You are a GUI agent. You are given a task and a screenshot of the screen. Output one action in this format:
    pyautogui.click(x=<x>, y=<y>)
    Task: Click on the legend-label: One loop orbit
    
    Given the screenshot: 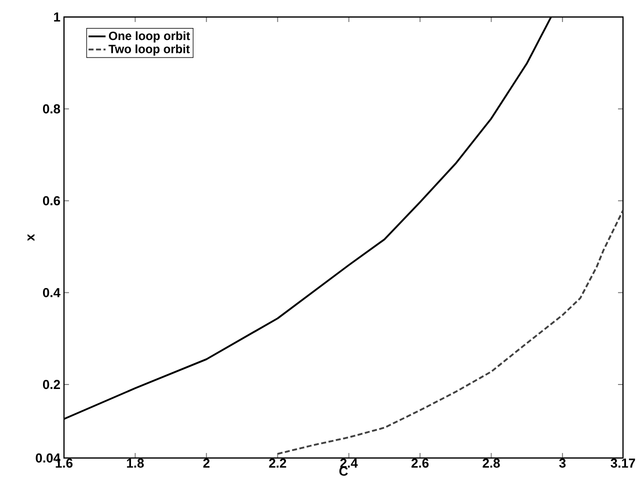 What is the action you would take?
    pyautogui.click(x=149, y=36)
    